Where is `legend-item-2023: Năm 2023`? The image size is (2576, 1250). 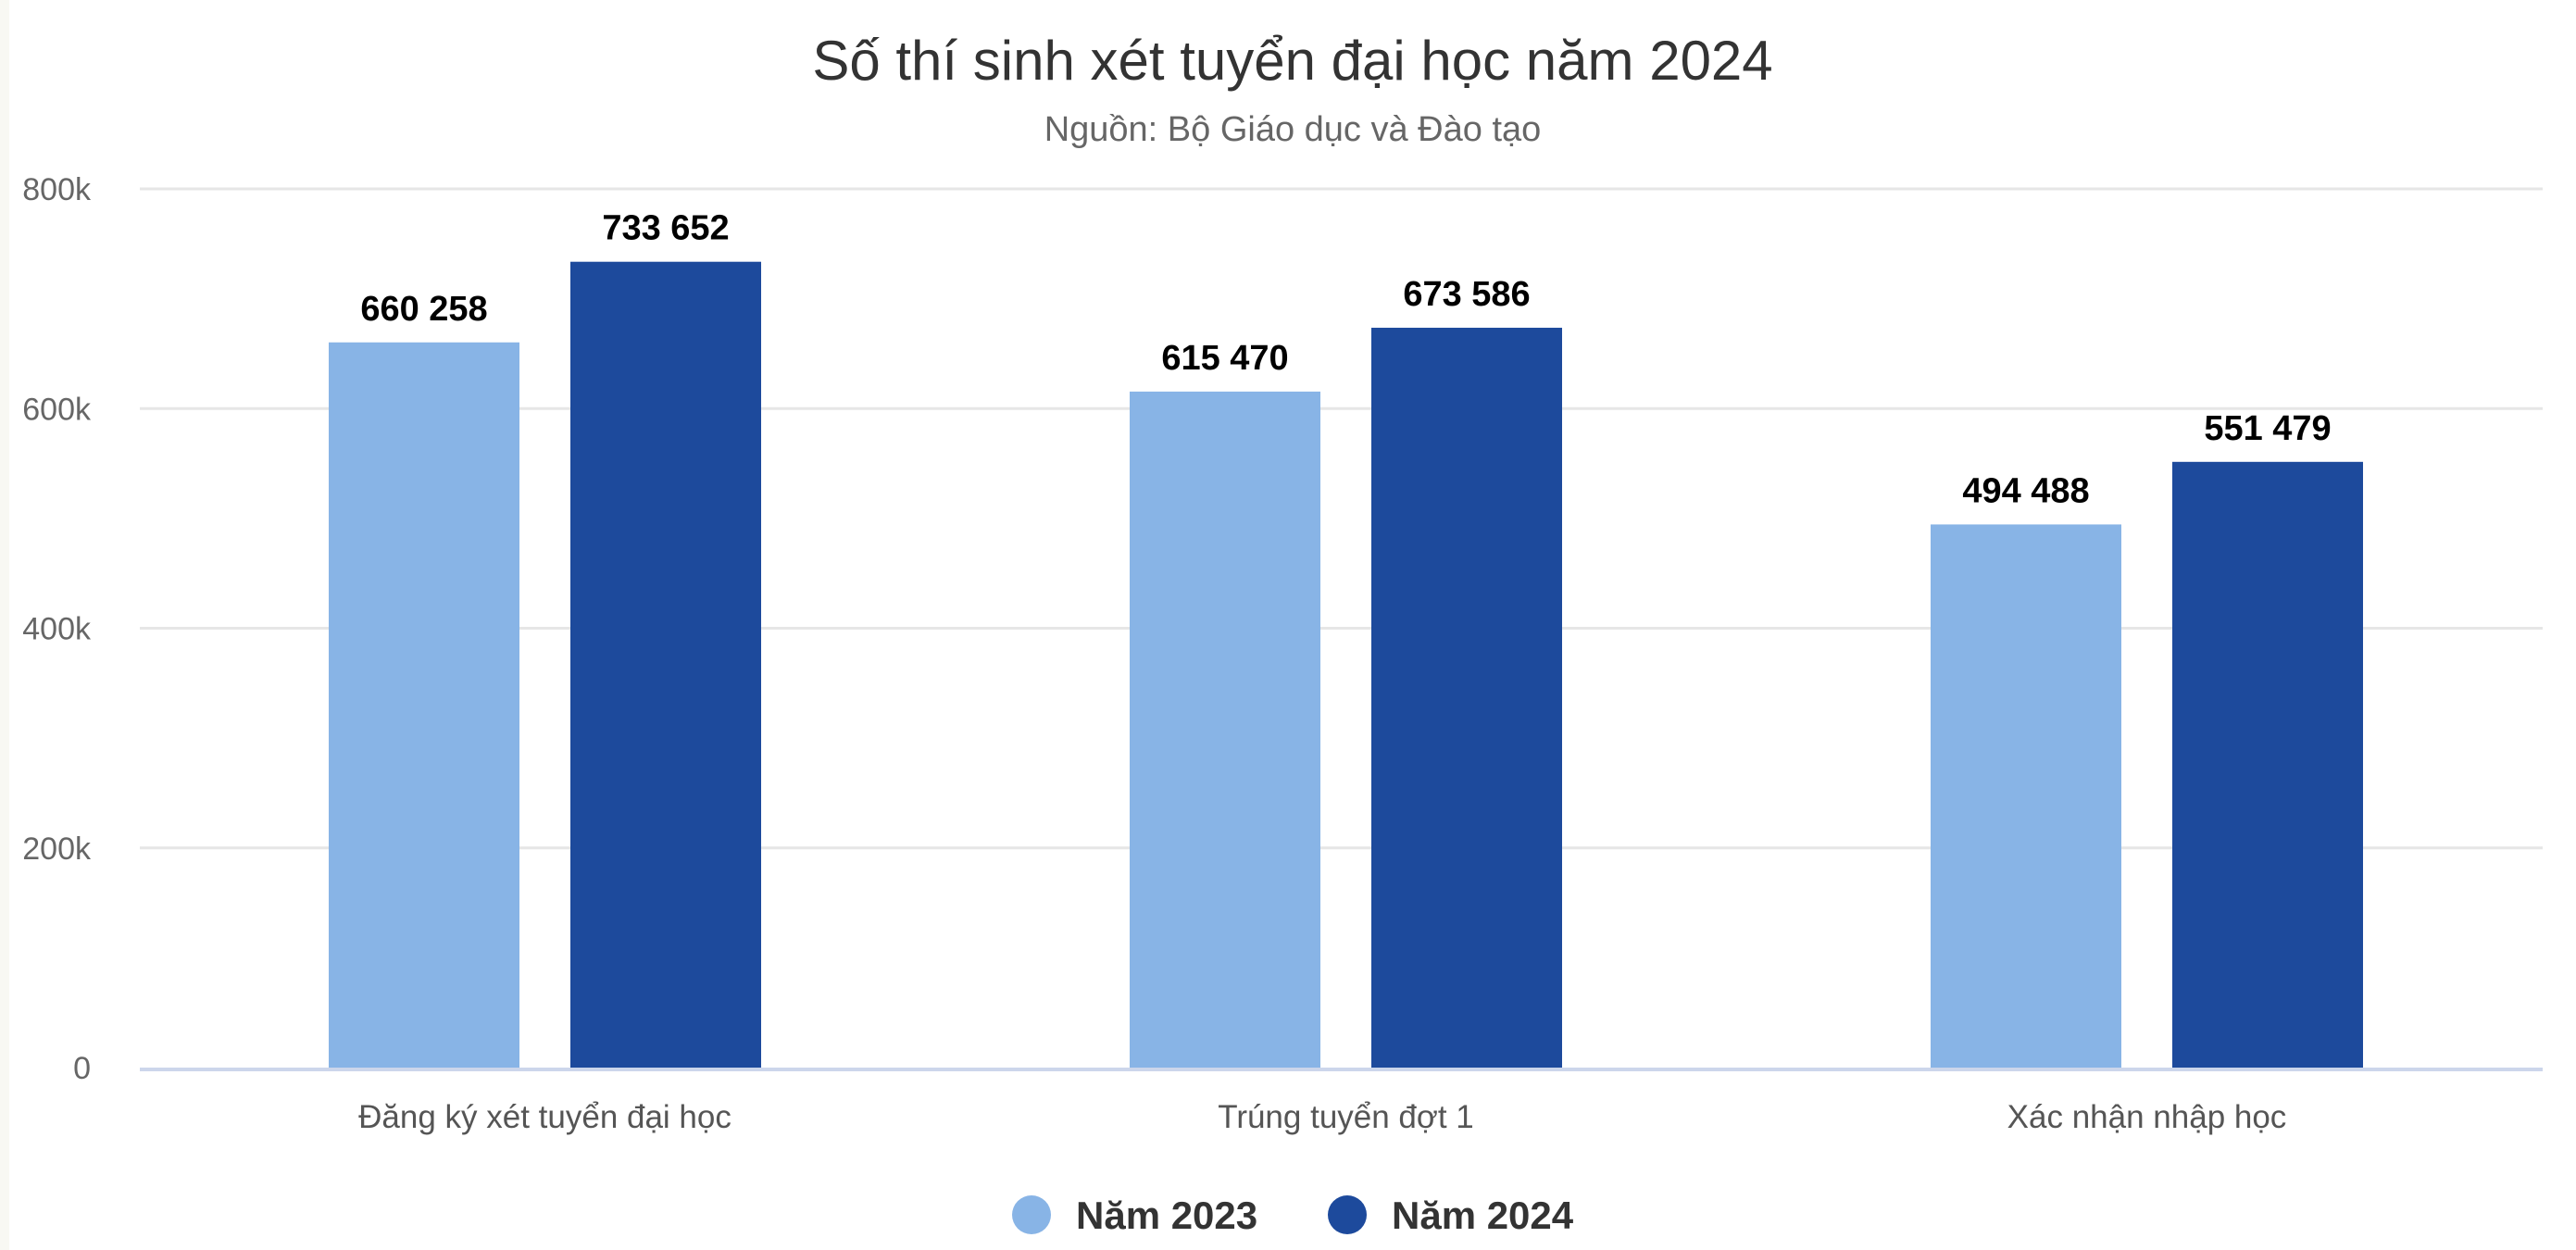
legend-item-2023: Năm 2023 is located at coordinates (1134, 1215).